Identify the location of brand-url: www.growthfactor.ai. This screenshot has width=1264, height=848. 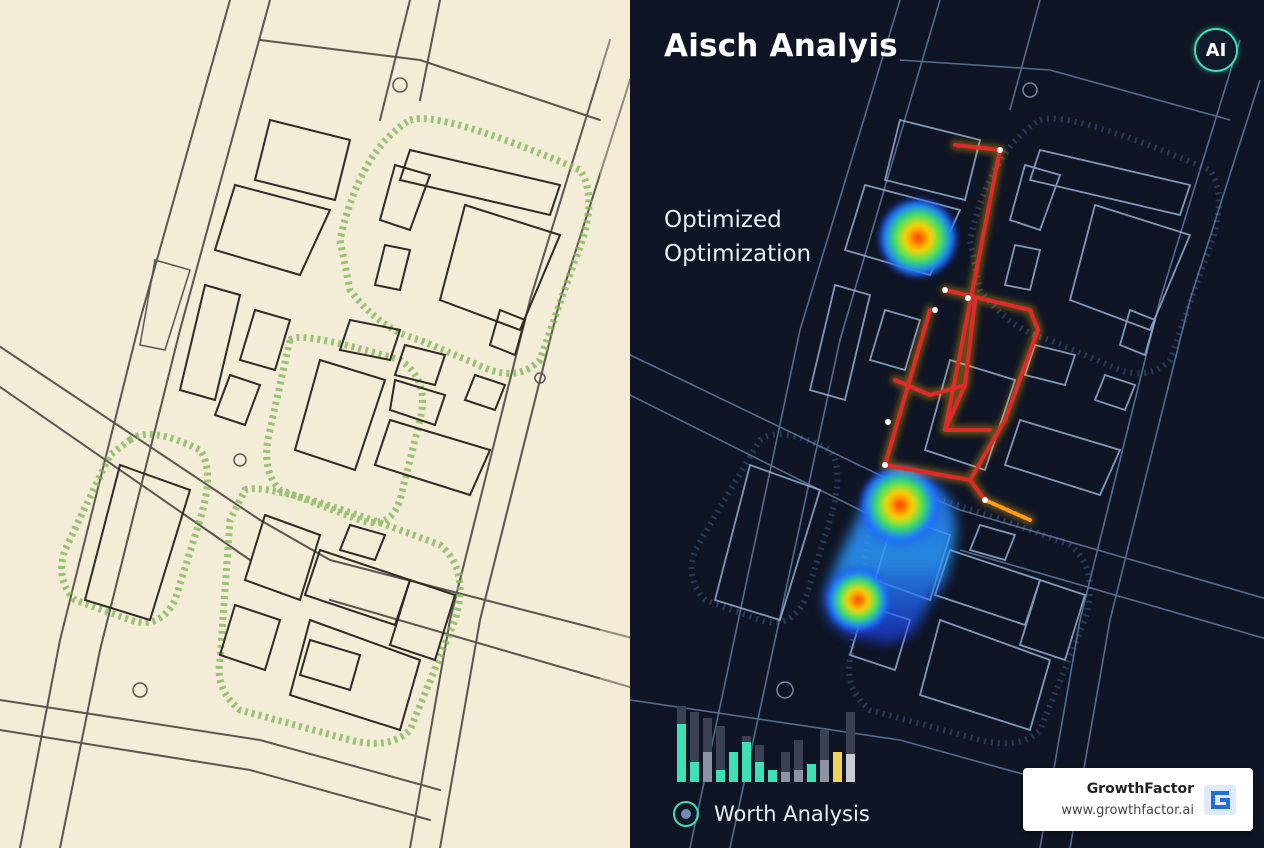
(1127, 810).